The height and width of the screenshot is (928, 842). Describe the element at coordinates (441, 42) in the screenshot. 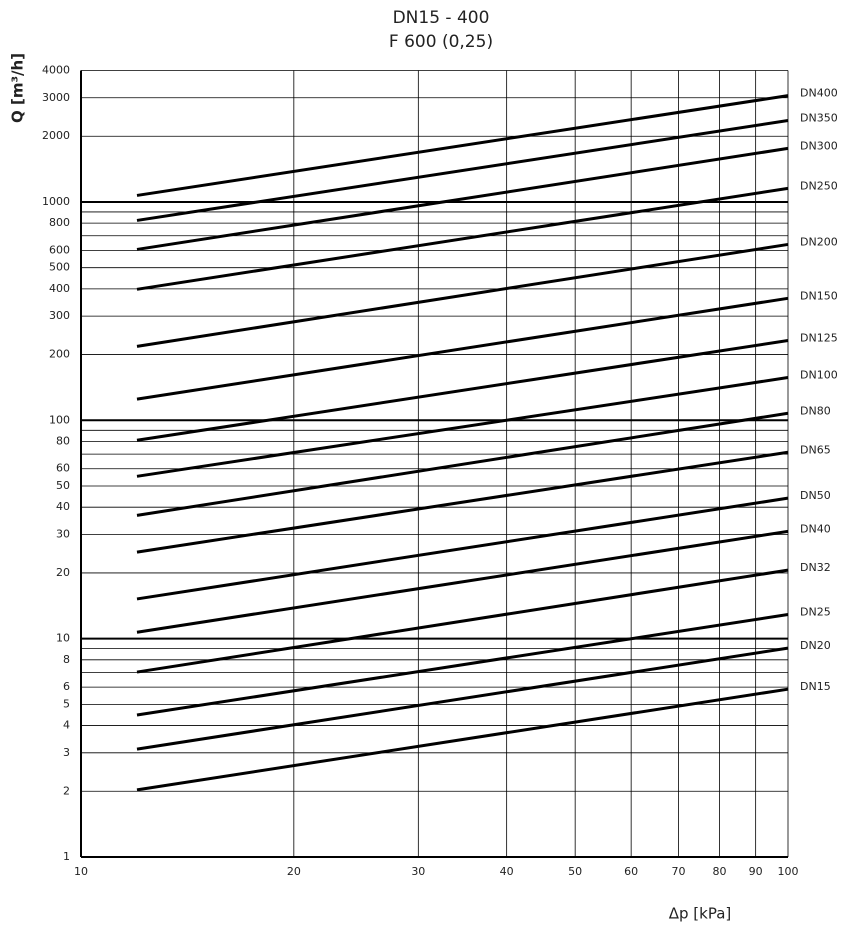

I see `chart-subtitle: F 600 (0,25)` at that location.